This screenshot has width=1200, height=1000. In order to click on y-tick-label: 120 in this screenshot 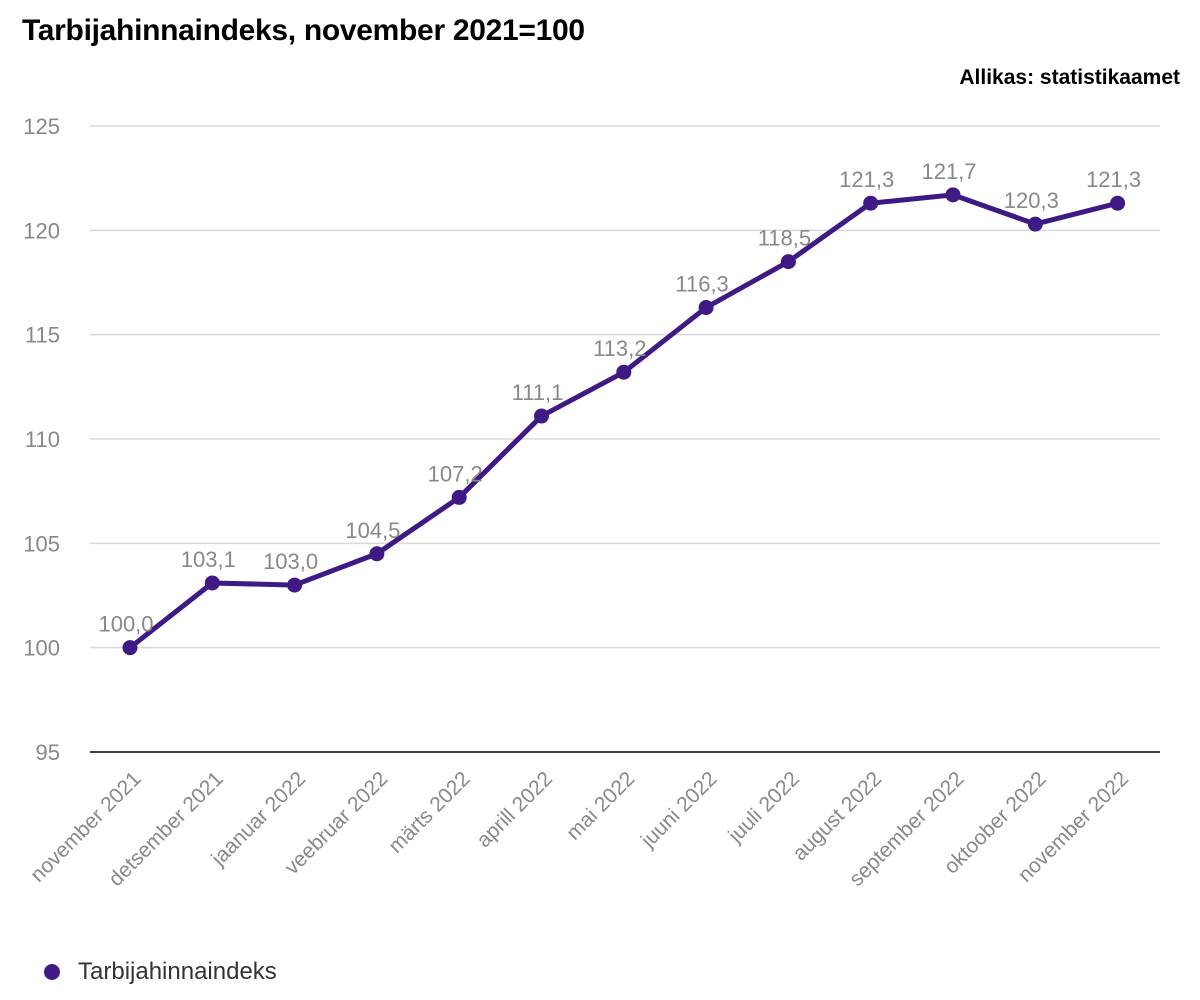, I will do `click(41, 230)`.